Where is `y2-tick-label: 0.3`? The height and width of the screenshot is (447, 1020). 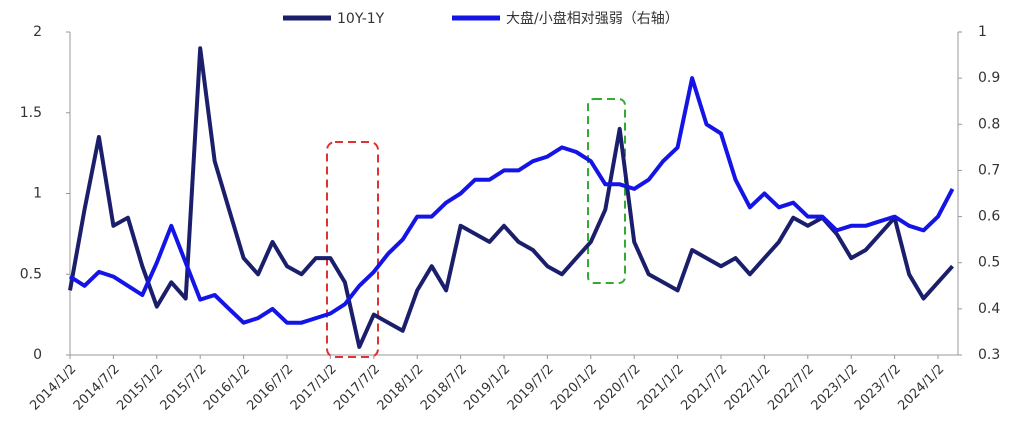
y2-tick-label: 0.3 is located at coordinates (989, 355).